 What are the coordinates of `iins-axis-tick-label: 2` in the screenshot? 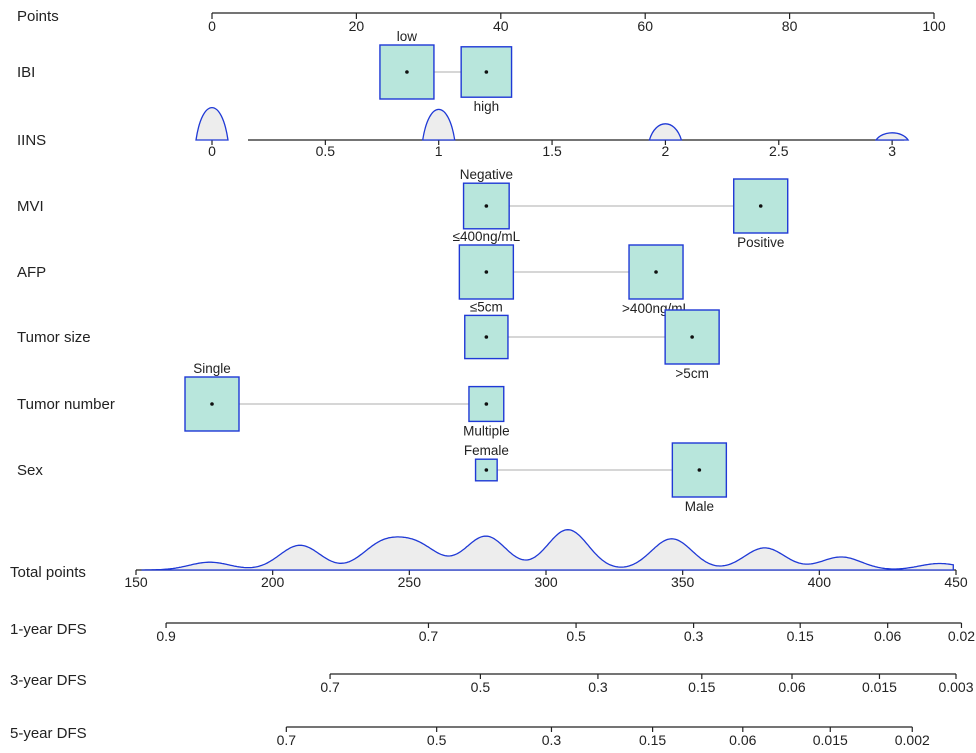 It's located at (666, 151).